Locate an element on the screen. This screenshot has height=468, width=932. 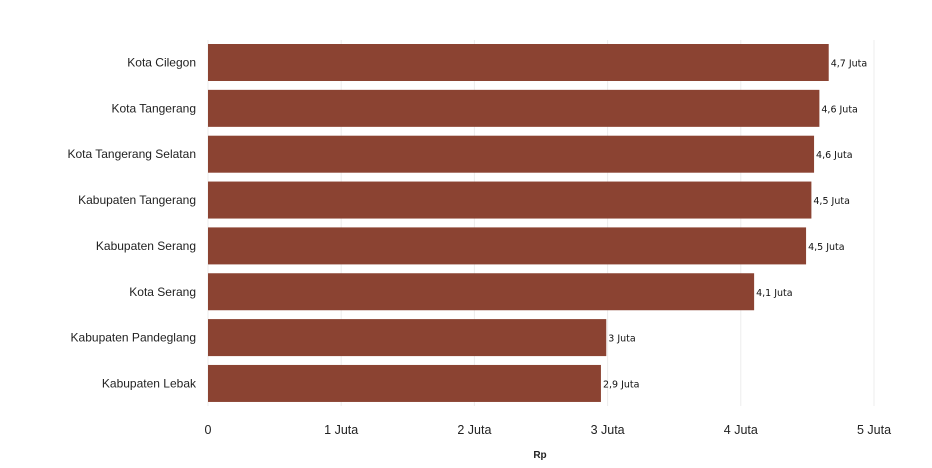
x-tick-labels: 0 1 Juta 2 Juta 3 Juta 4 Juta 5 Juta is located at coordinates (548, 430).